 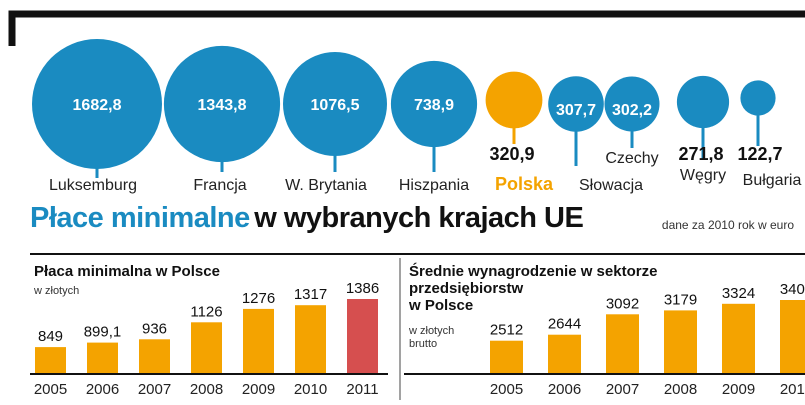 What do you see at coordinates (219, 185) in the screenshot?
I see `bubble-label: Francja` at bounding box center [219, 185].